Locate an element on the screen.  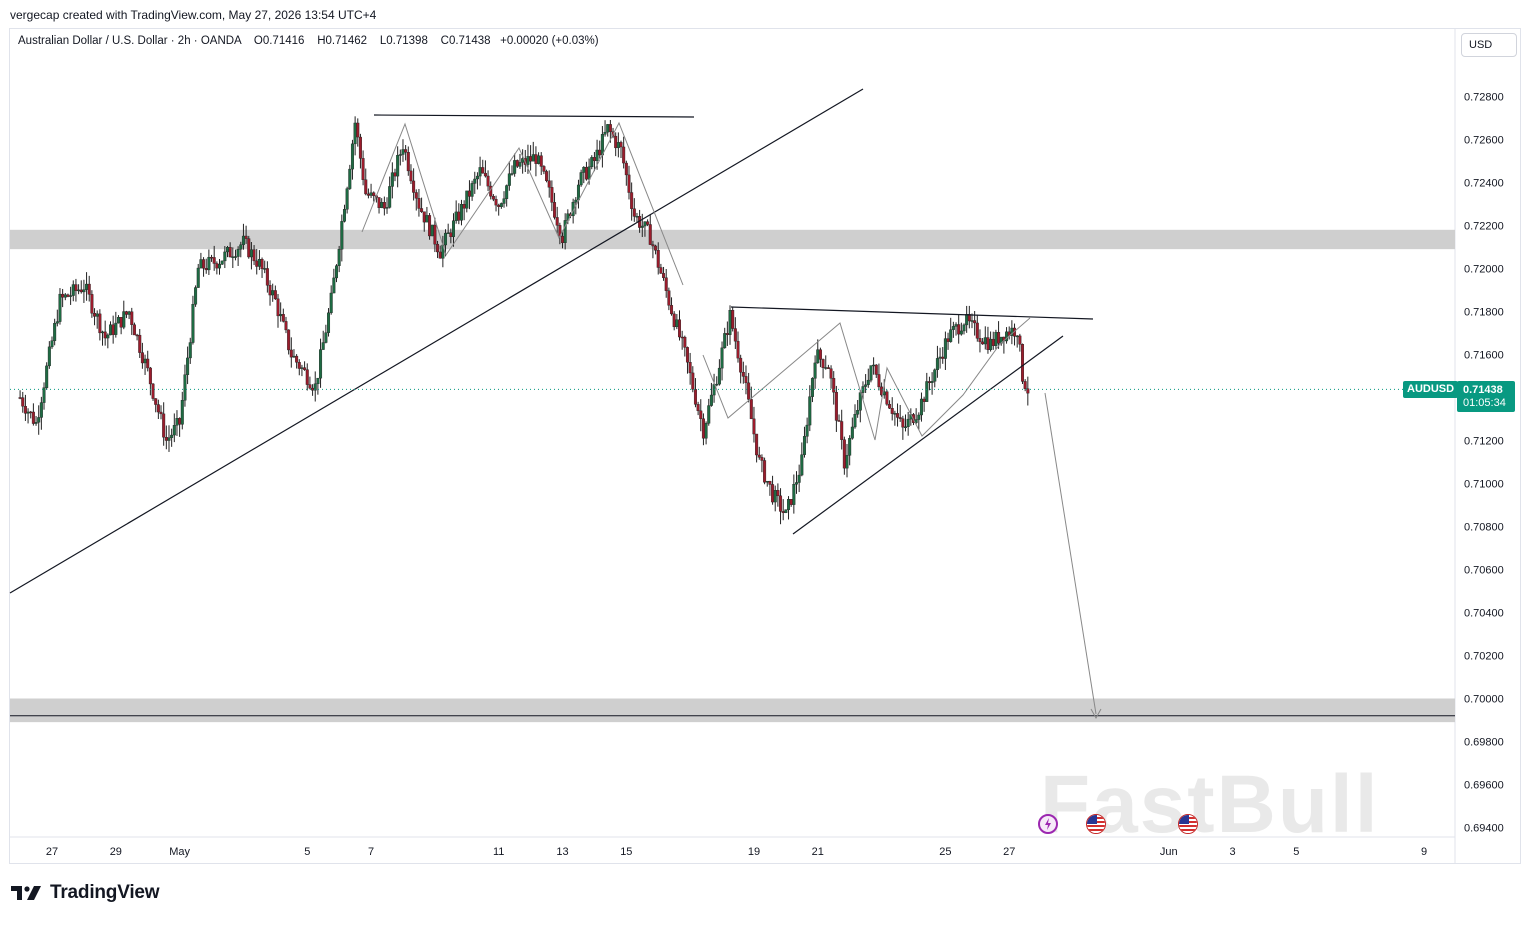
price-axis-label: 0.71000 is located at coordinates (1484, 485).